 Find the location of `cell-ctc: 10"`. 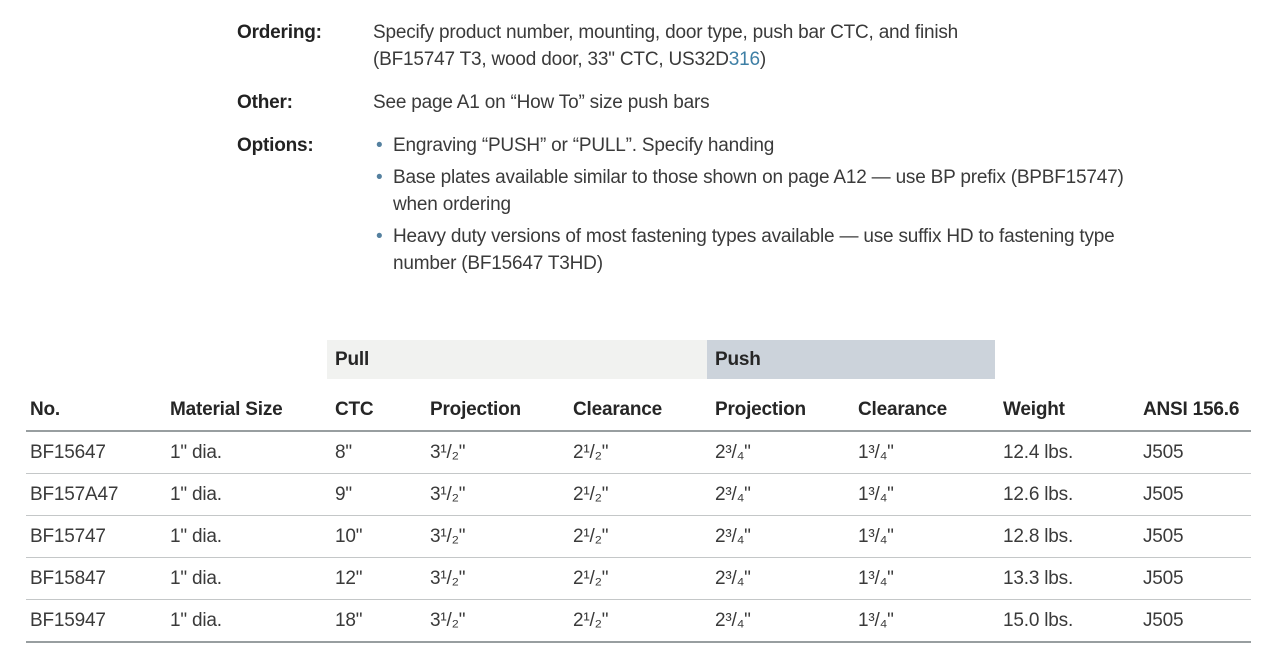

cell-ctc: 10" is located at coordinates (374, 536).